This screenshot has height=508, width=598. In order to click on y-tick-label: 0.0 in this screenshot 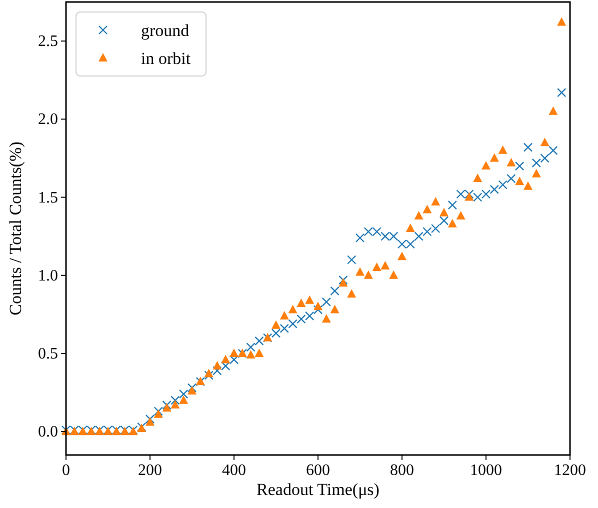, I will do `click(48, 432)`.